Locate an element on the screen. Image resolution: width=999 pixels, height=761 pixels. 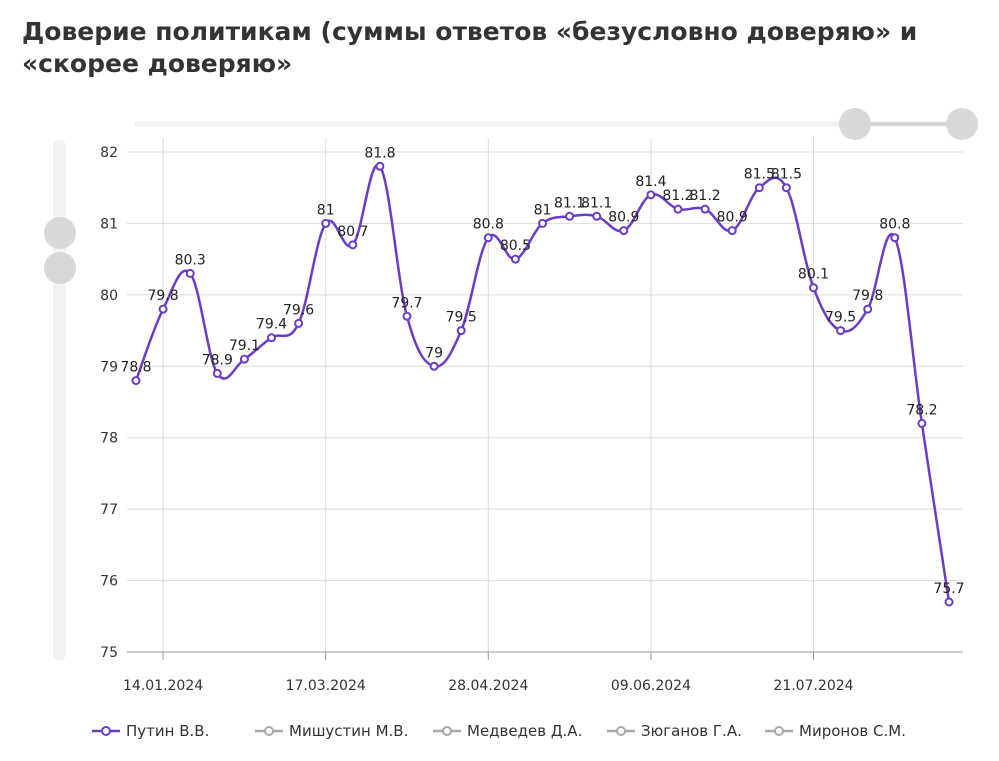
legend-label: Медведев Д.А. is located at coordinates (524, 731).